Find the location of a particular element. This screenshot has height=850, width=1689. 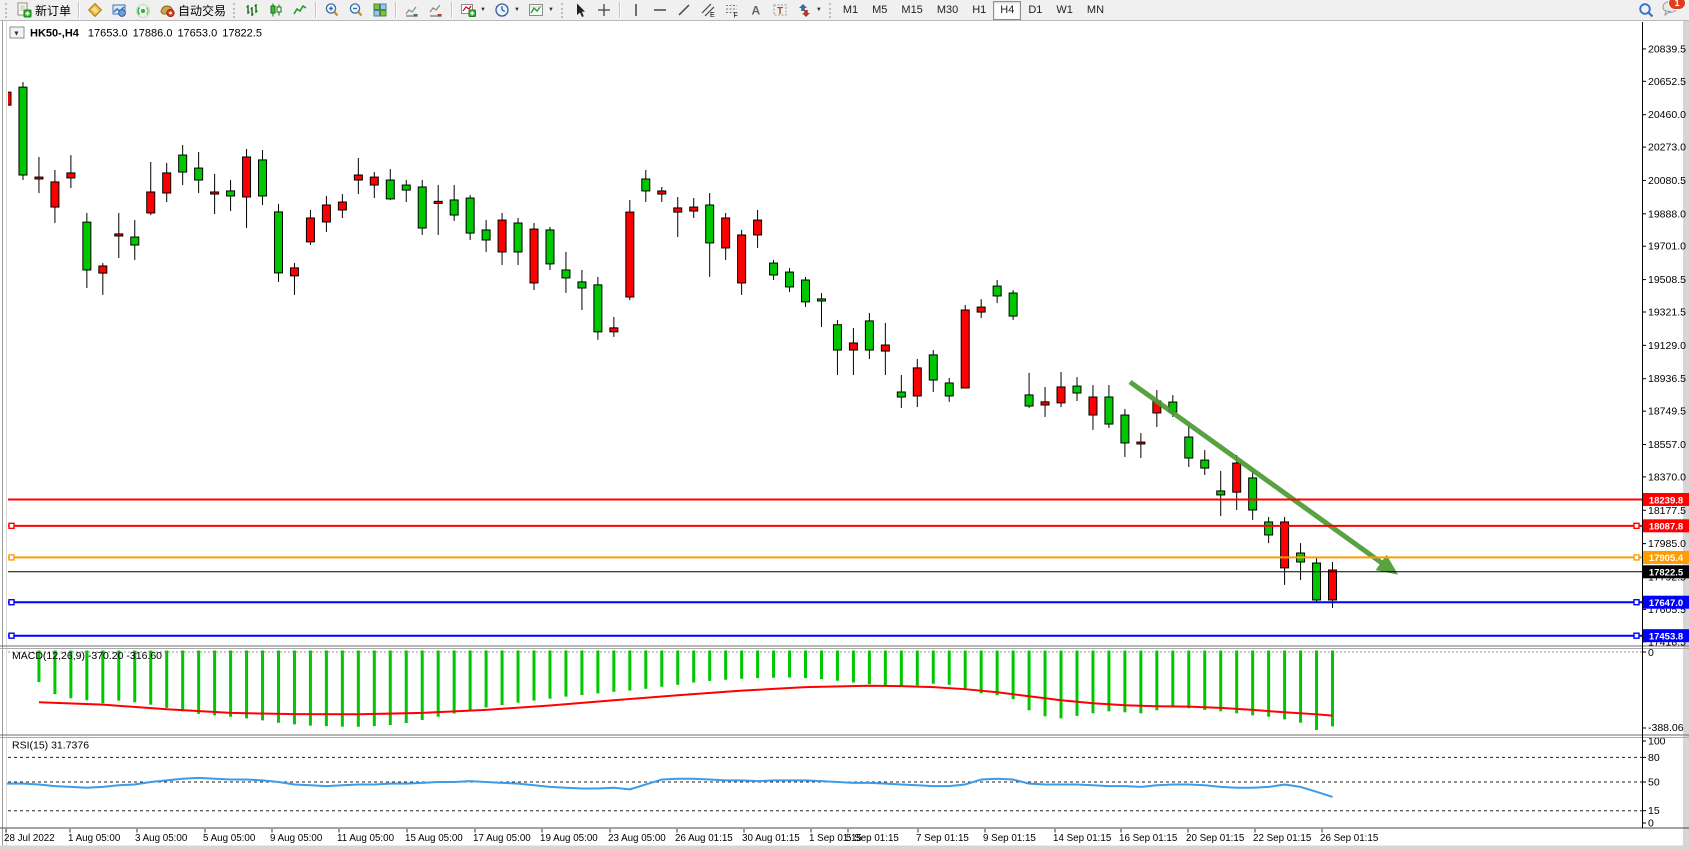

timeframe-D1: D1 is located at coordinates (1035, 10).